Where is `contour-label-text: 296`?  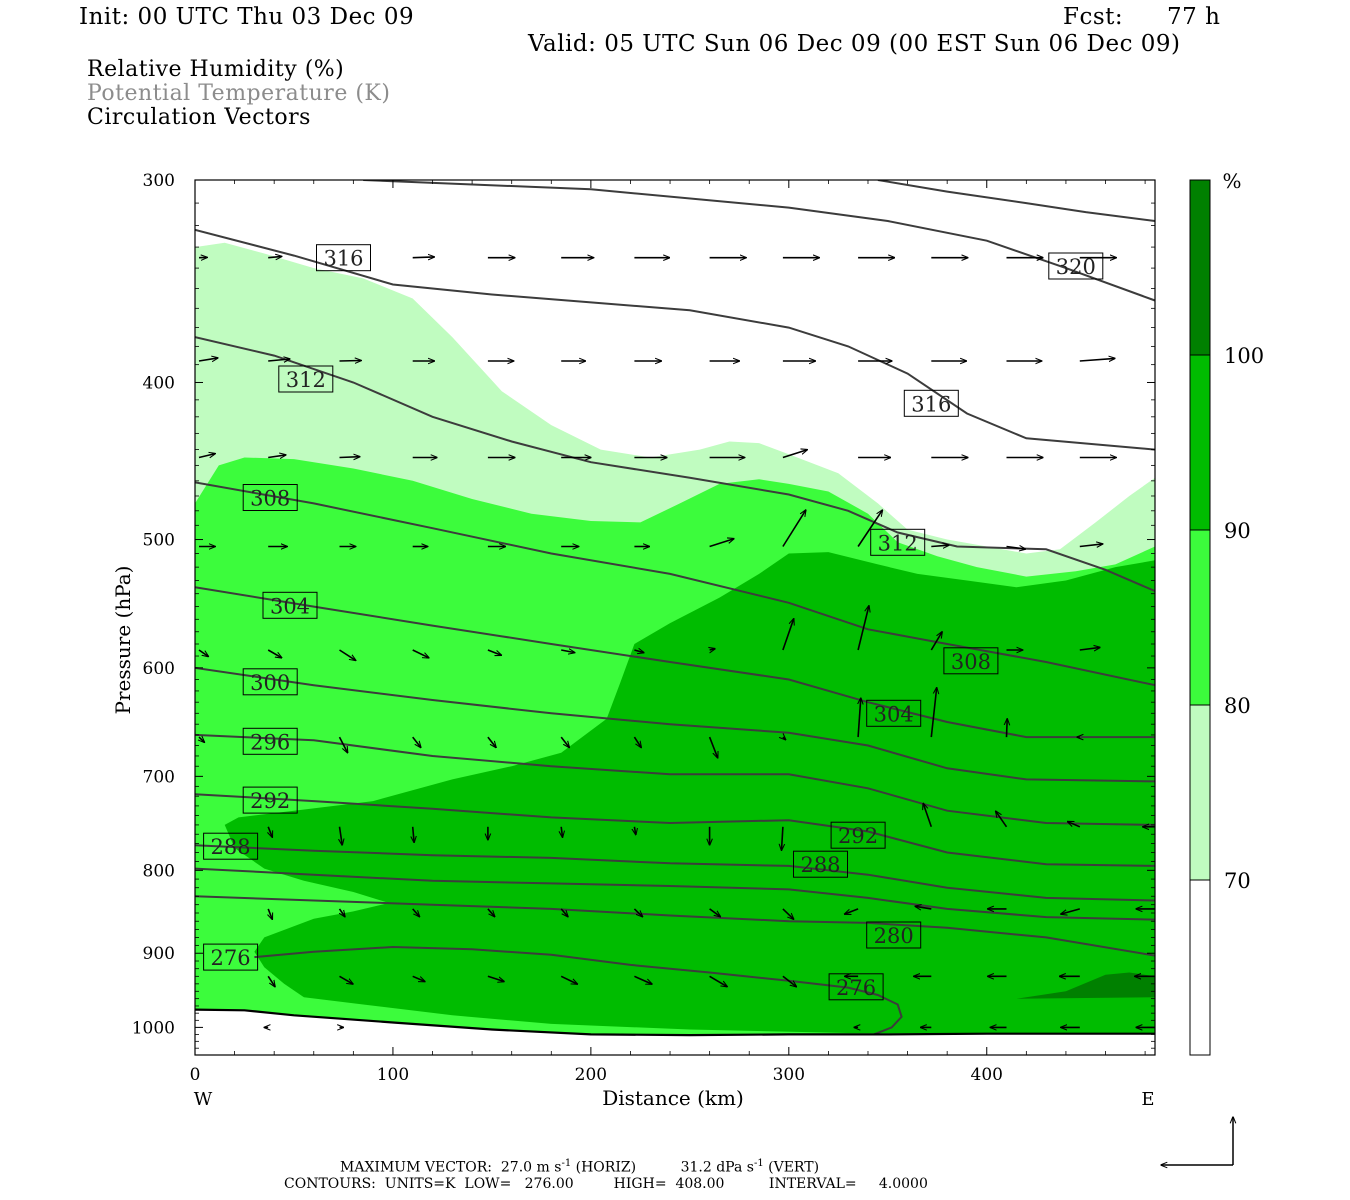
contour-label-text: 296 is located at coordinates (270, 742).